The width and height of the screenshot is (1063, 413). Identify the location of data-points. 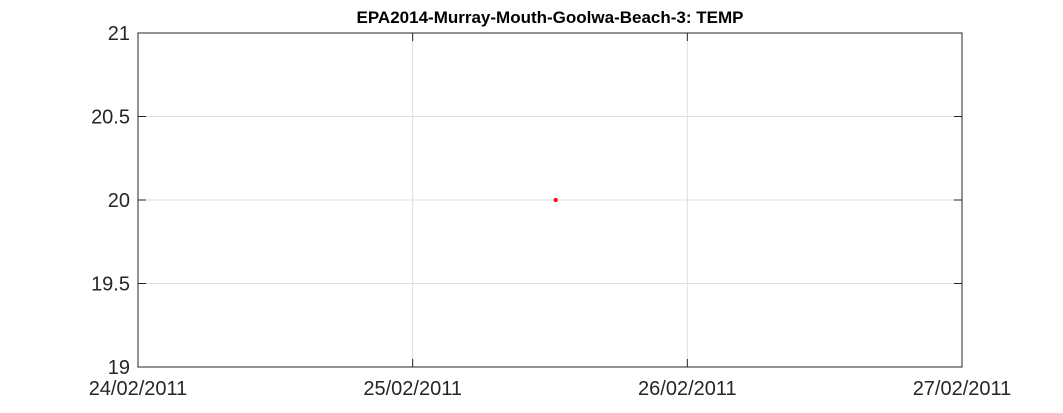
(555, 200).